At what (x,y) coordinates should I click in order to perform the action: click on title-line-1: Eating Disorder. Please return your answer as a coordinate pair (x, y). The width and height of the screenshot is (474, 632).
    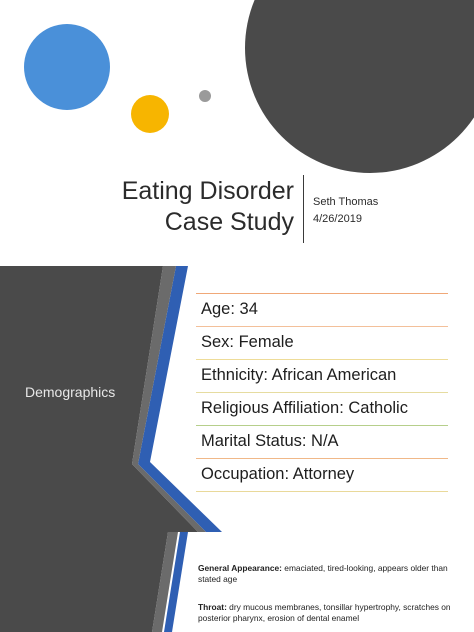
    Looking at the image, I should click on (207, 191).